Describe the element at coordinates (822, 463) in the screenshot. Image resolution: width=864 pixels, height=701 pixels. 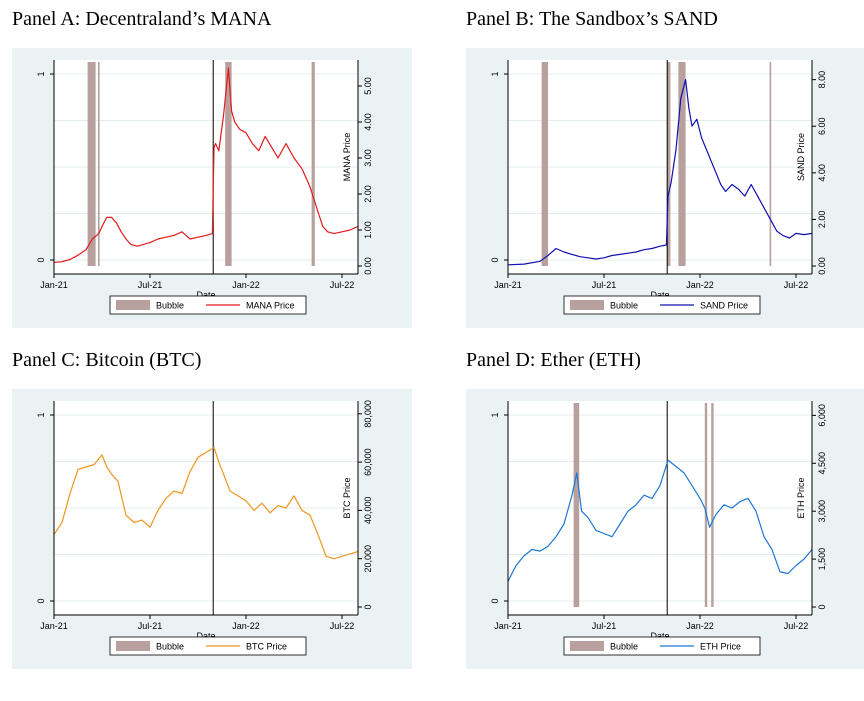
I see `right-tick-label: 4,500` at that location.